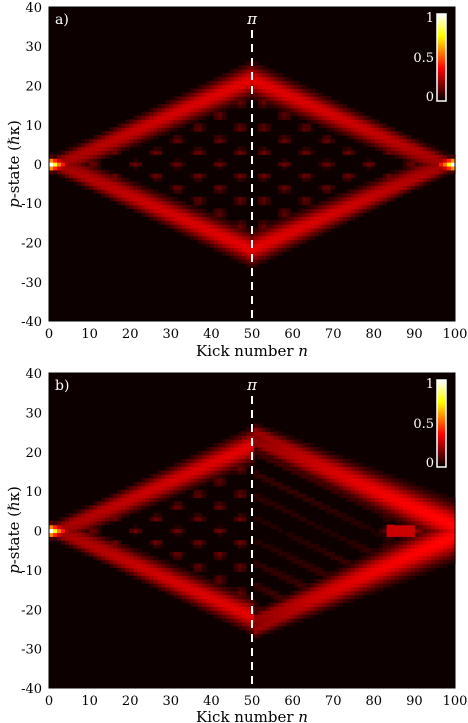 This screenshot has height=723, width=468. What do you see at coordinates (89, 701) in the screenshot?
I see `x-tick-label-b-1: 10` at bounding box center [89, 701].